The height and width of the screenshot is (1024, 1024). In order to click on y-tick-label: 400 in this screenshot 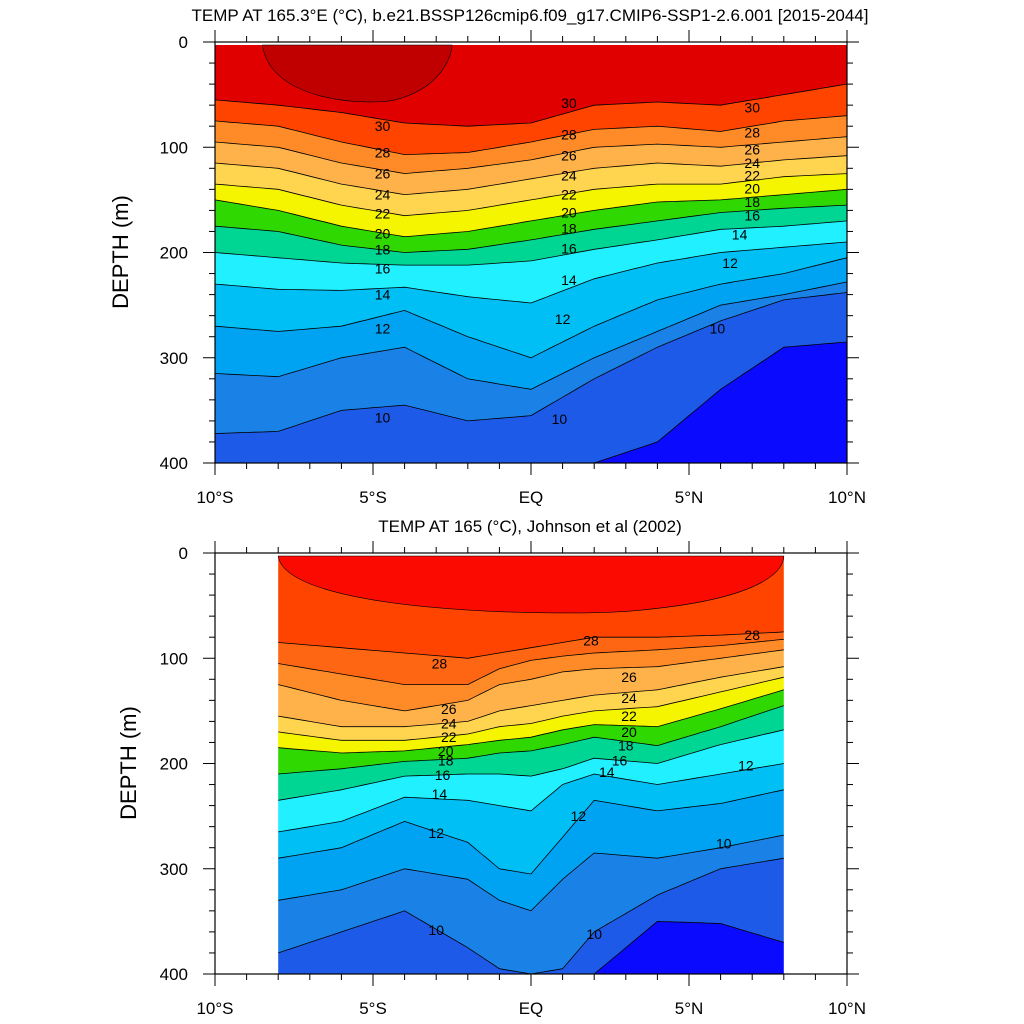, I will do `click(174, 974)`.